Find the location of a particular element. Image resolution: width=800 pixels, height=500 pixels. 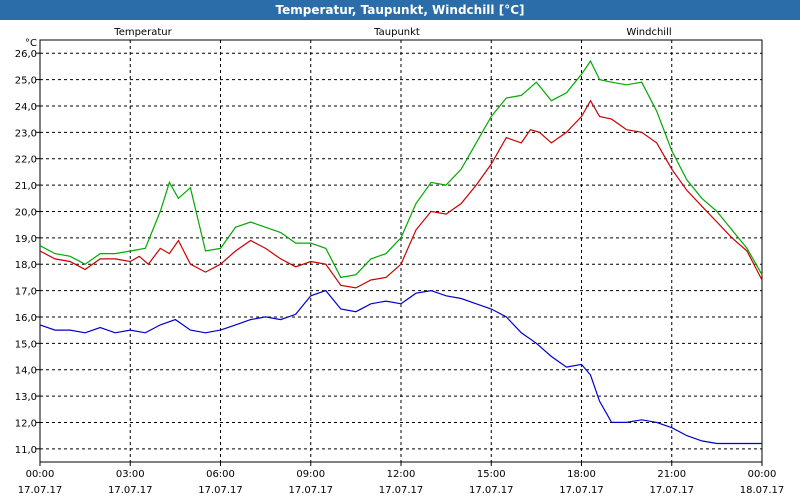

y-tick-label: 20,0 is located at coordinates (26, 212).